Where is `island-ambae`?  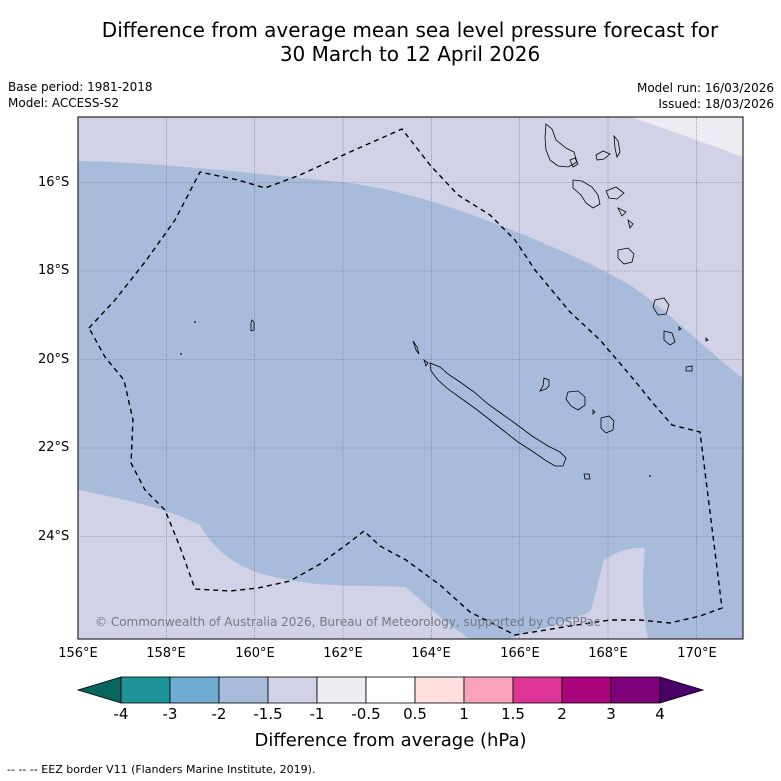
island-ambae is located at coordinates (603, 155).